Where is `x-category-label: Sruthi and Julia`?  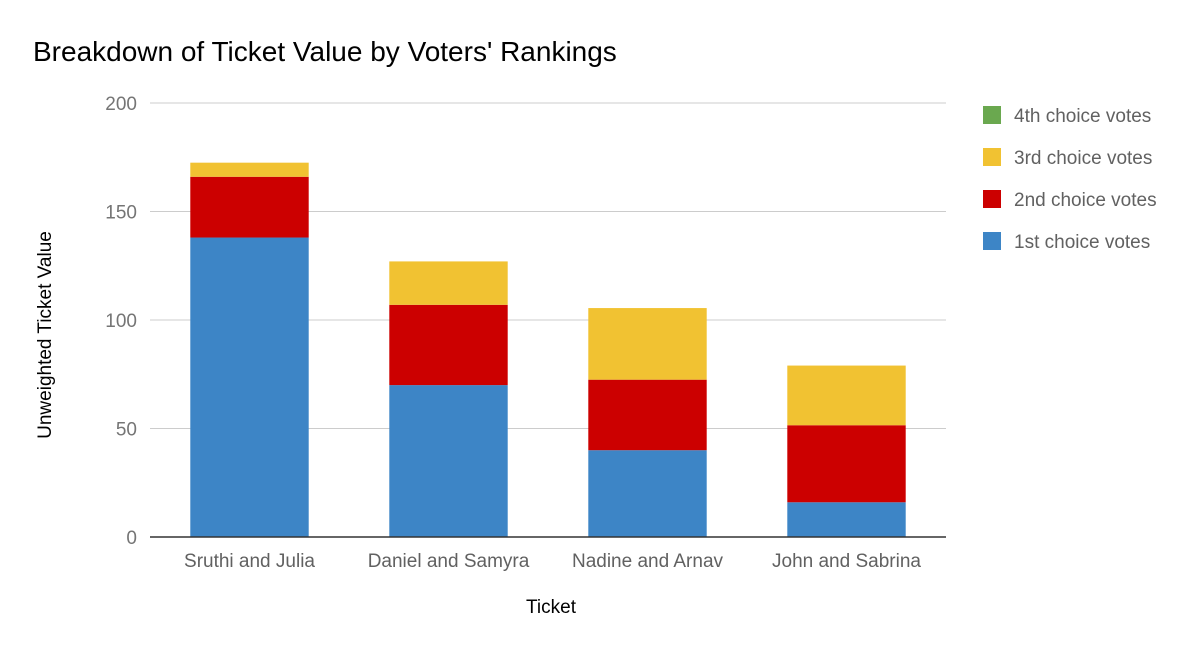
x-category-label: Sruthi and Julia is located at coordinates (249, 561).